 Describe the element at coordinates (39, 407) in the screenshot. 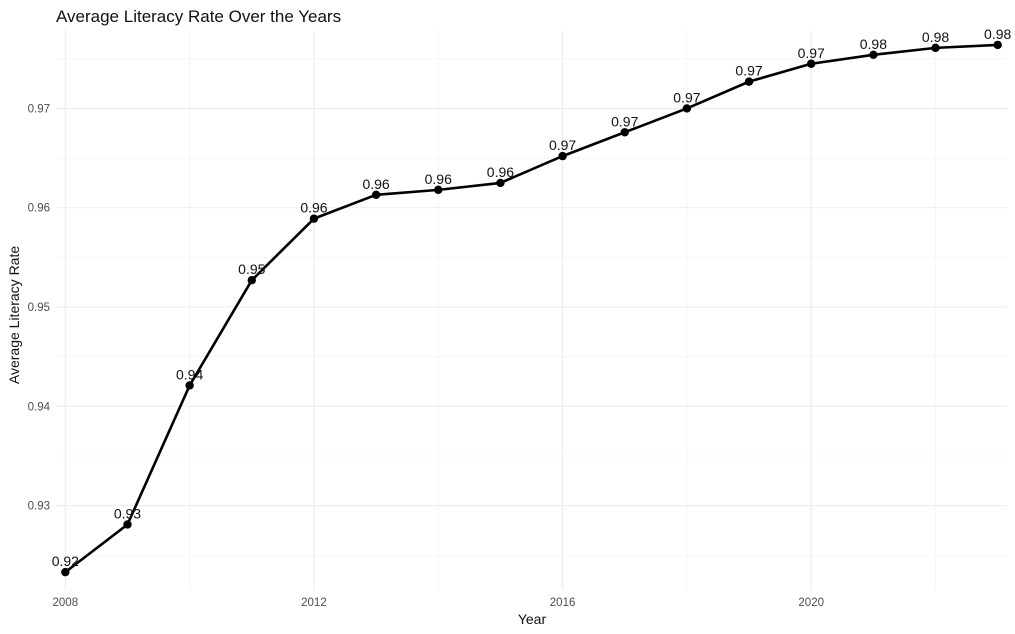

I see `y-tick-label: 0.94` at that location.